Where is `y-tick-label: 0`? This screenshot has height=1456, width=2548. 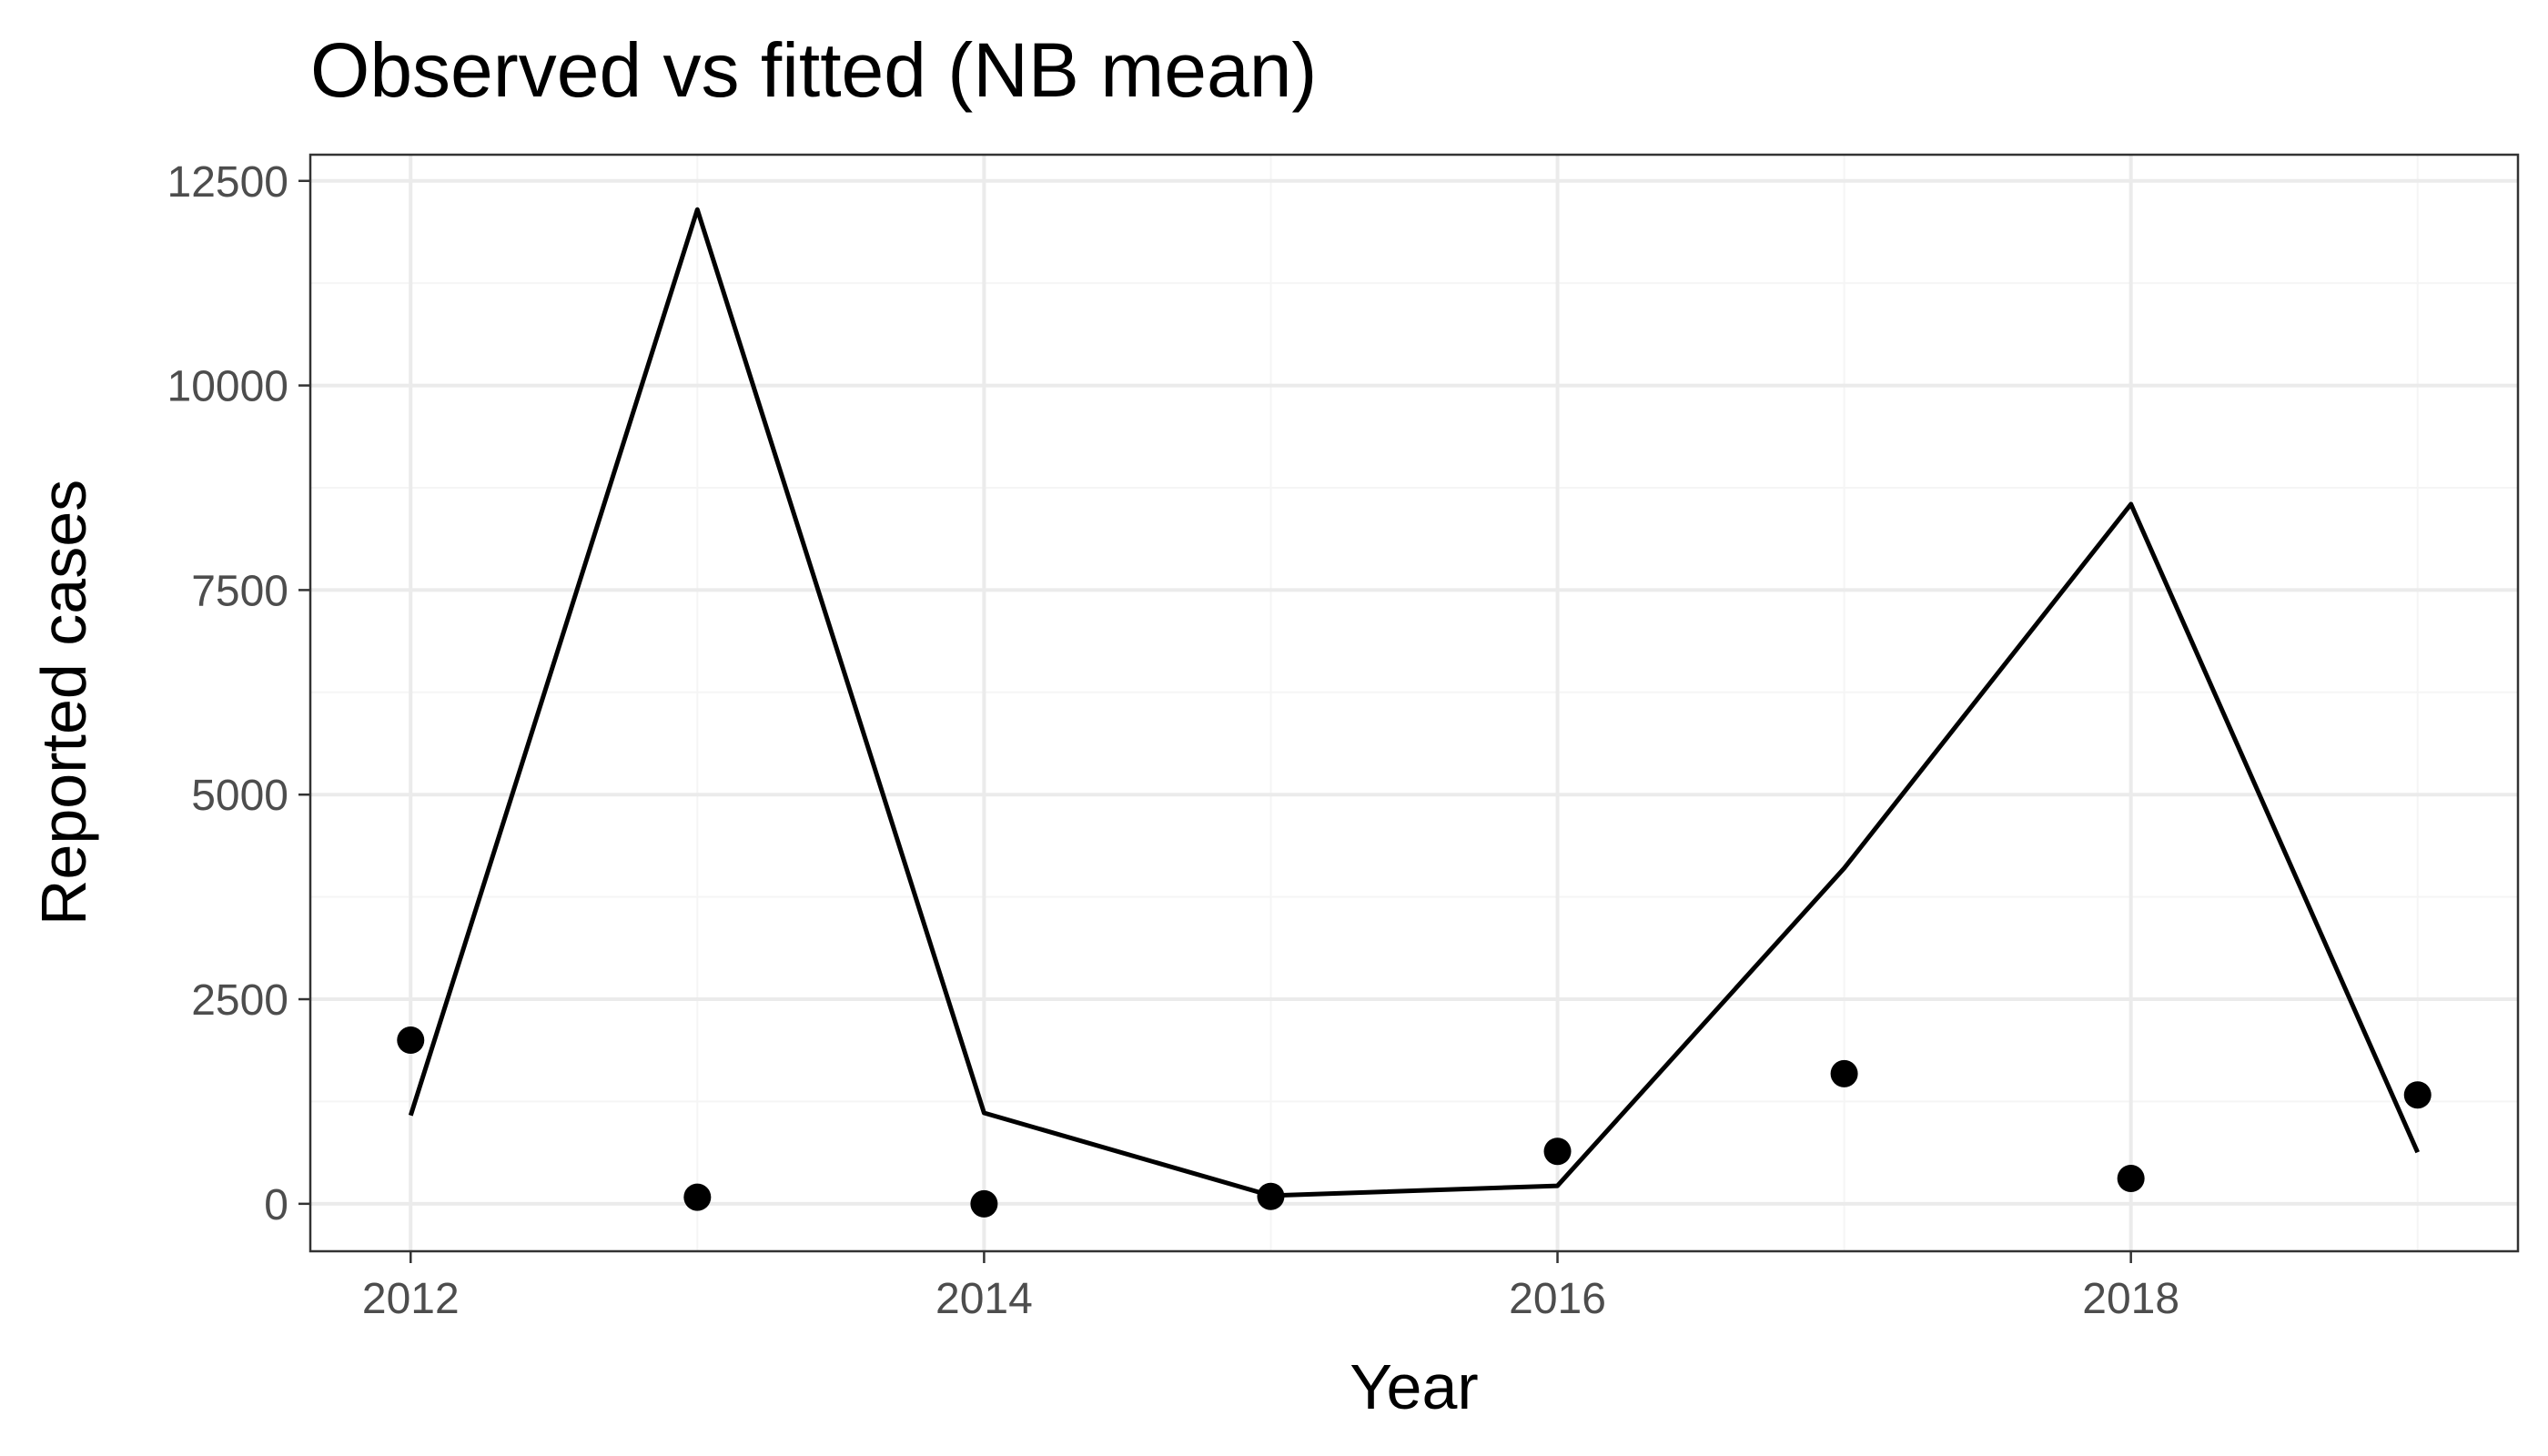
y-tick-label: 0 is located at coordinates (276, 1205).